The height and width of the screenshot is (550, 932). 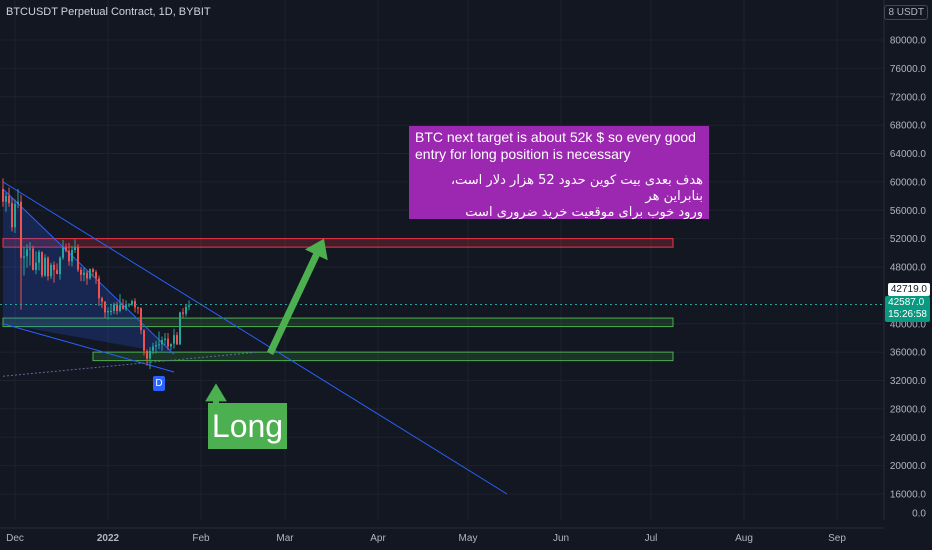 I want to click on price-tick-label: 36000.0, so click(x=908, y=353).